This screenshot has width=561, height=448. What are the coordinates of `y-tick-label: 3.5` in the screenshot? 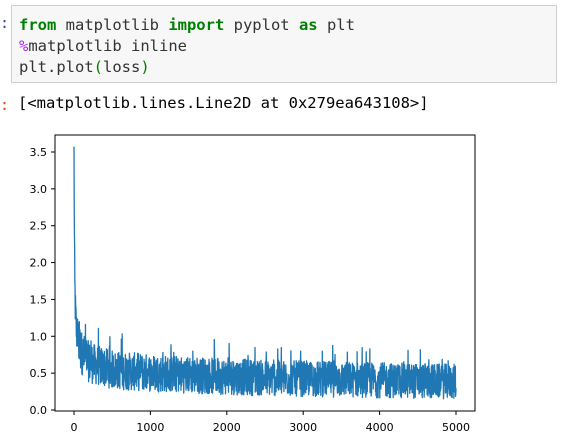 It's located at (39, 152).